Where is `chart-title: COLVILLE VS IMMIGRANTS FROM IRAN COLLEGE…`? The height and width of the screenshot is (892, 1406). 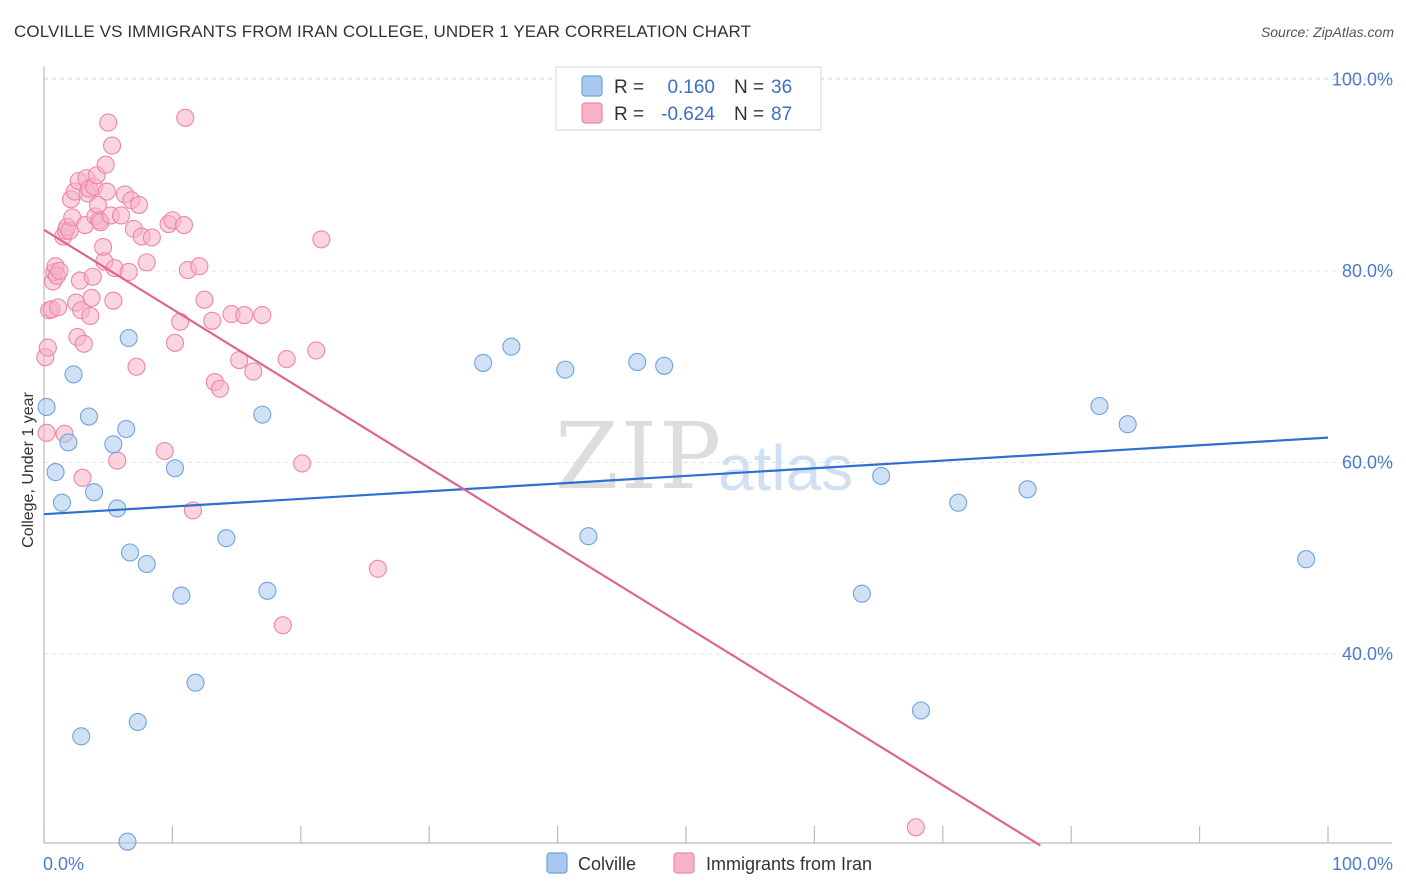
chart-title: COLVILLE VS IMMIGRANTS FROM IRAN COLLEGE… is located at coordinates (383, 31).